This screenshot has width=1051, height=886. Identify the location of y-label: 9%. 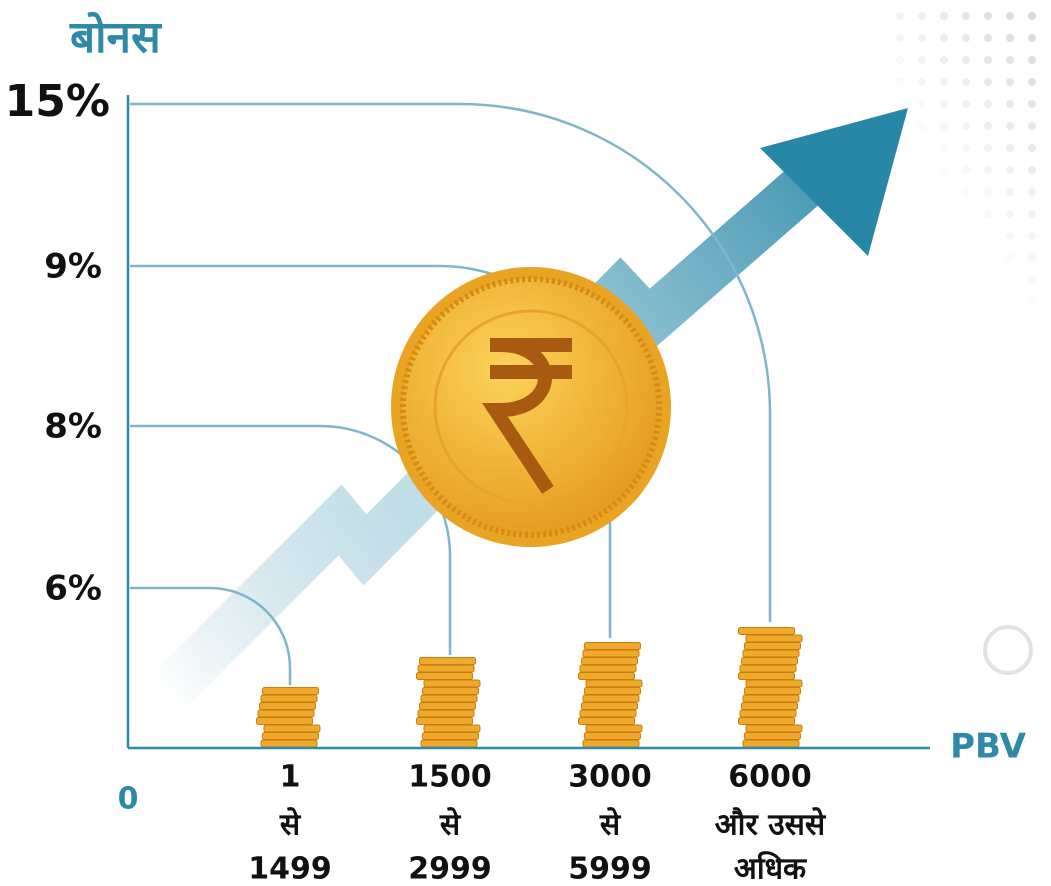
(73, 267).